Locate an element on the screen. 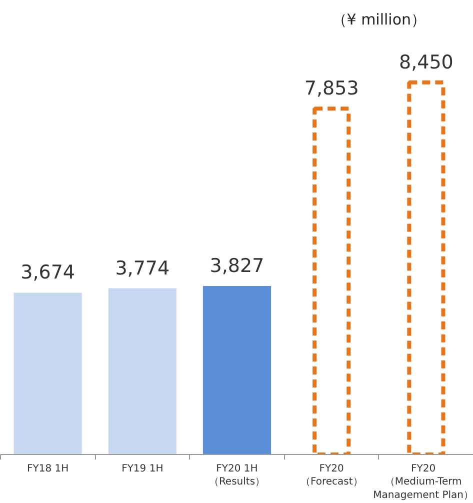 The image size is (473, 503). data-label: 3,674 is located at coordinates (48, 273).